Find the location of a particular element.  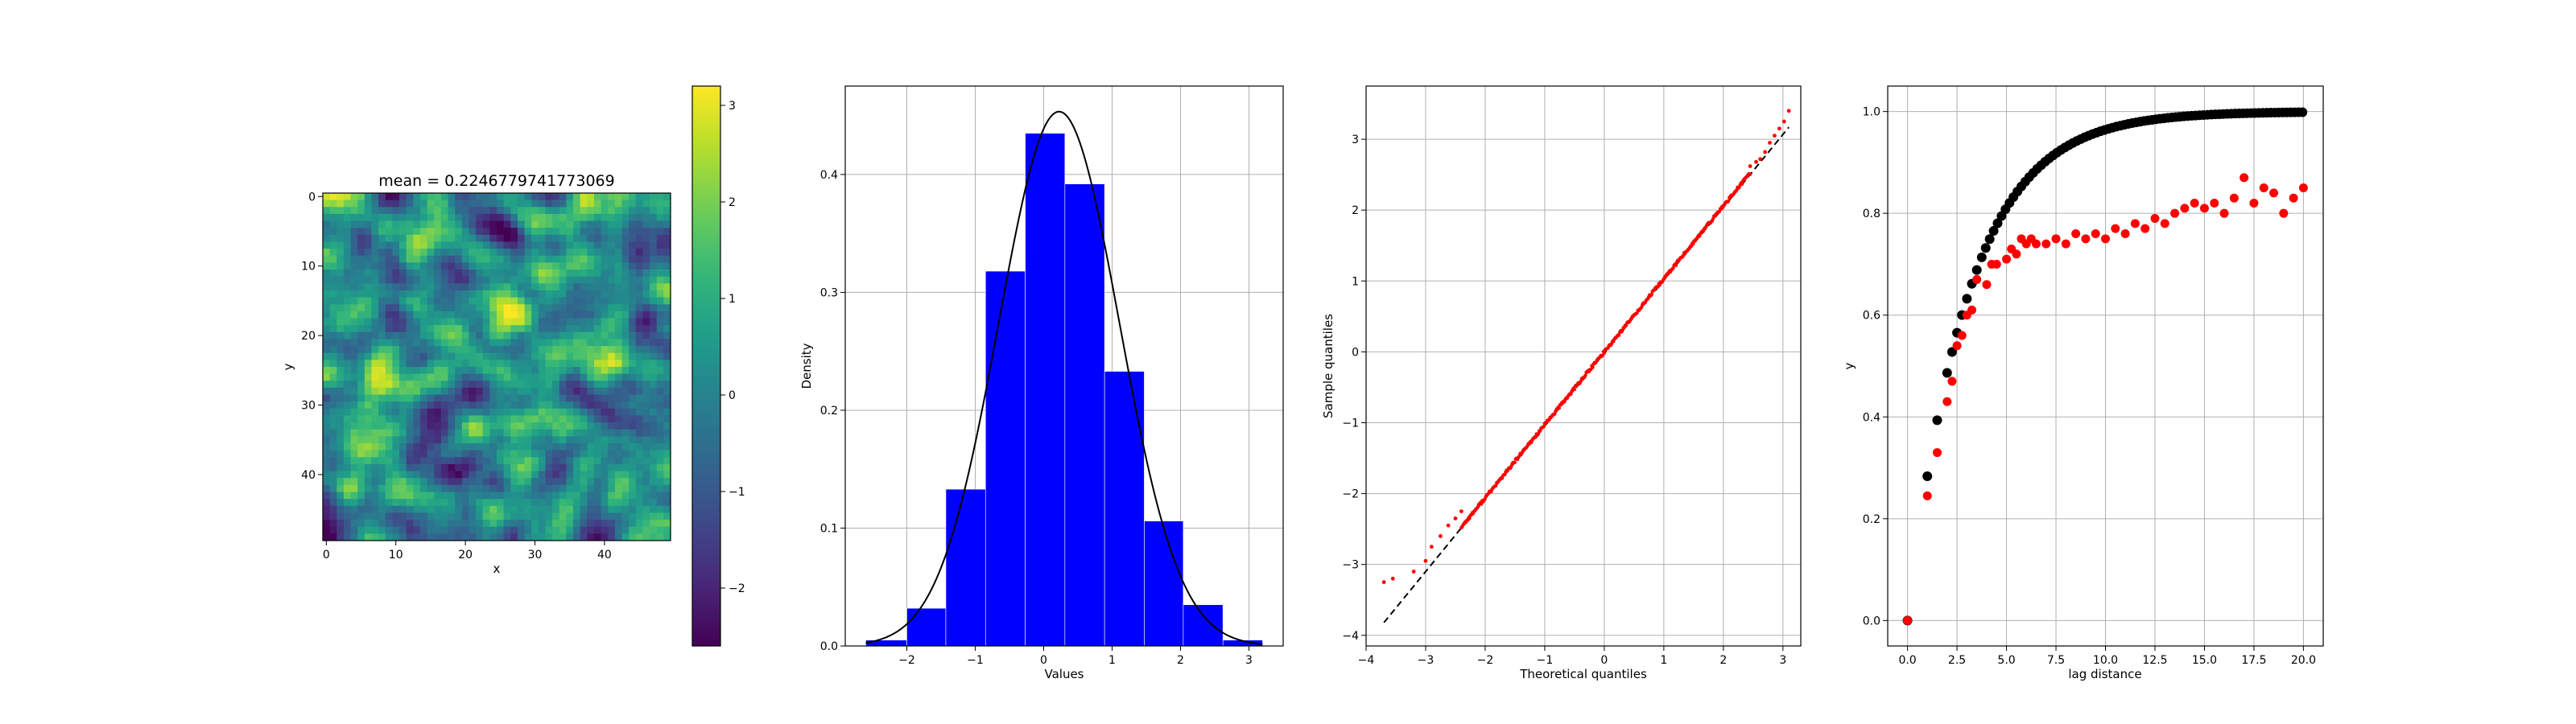

qq-y-tick-label: −4 is located at coordinates (1350, 636).